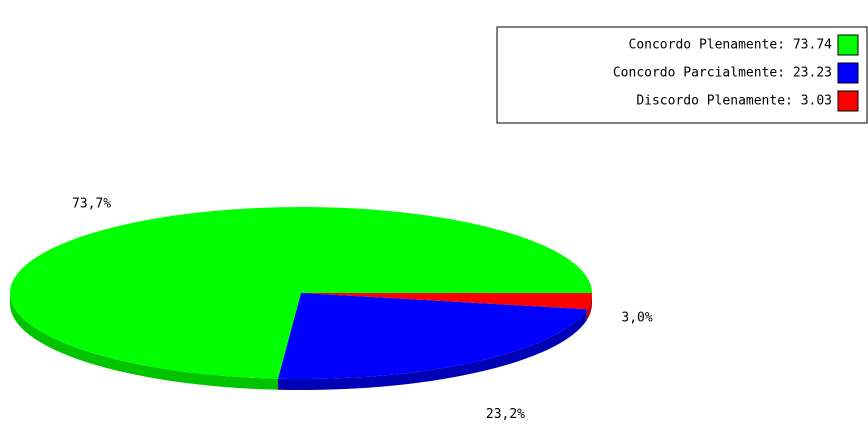 Image resolution: width=868 pixels, height=443 pixels. What do you see at coordinates (636, 318) in the screenshot?
I see `data-label: 3,0%` at bounding box center [636, 318].